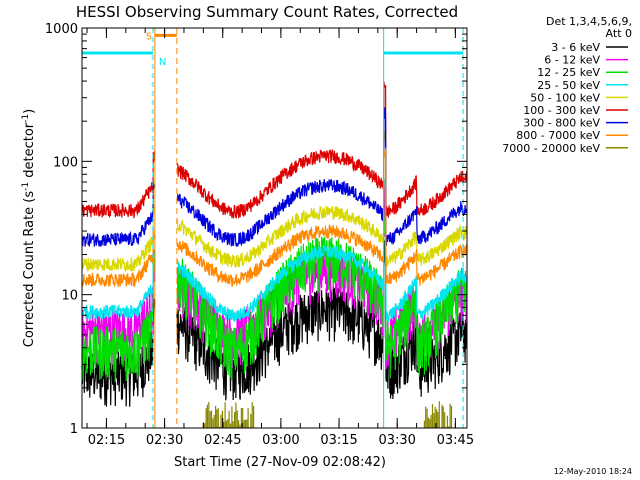 The height and width of the screenshot is (480, 640). What do you see at coordinates (396, 440) in the screenshot?
I see `x-tick-label-5: 03:30` at bounding box center [396, 440].